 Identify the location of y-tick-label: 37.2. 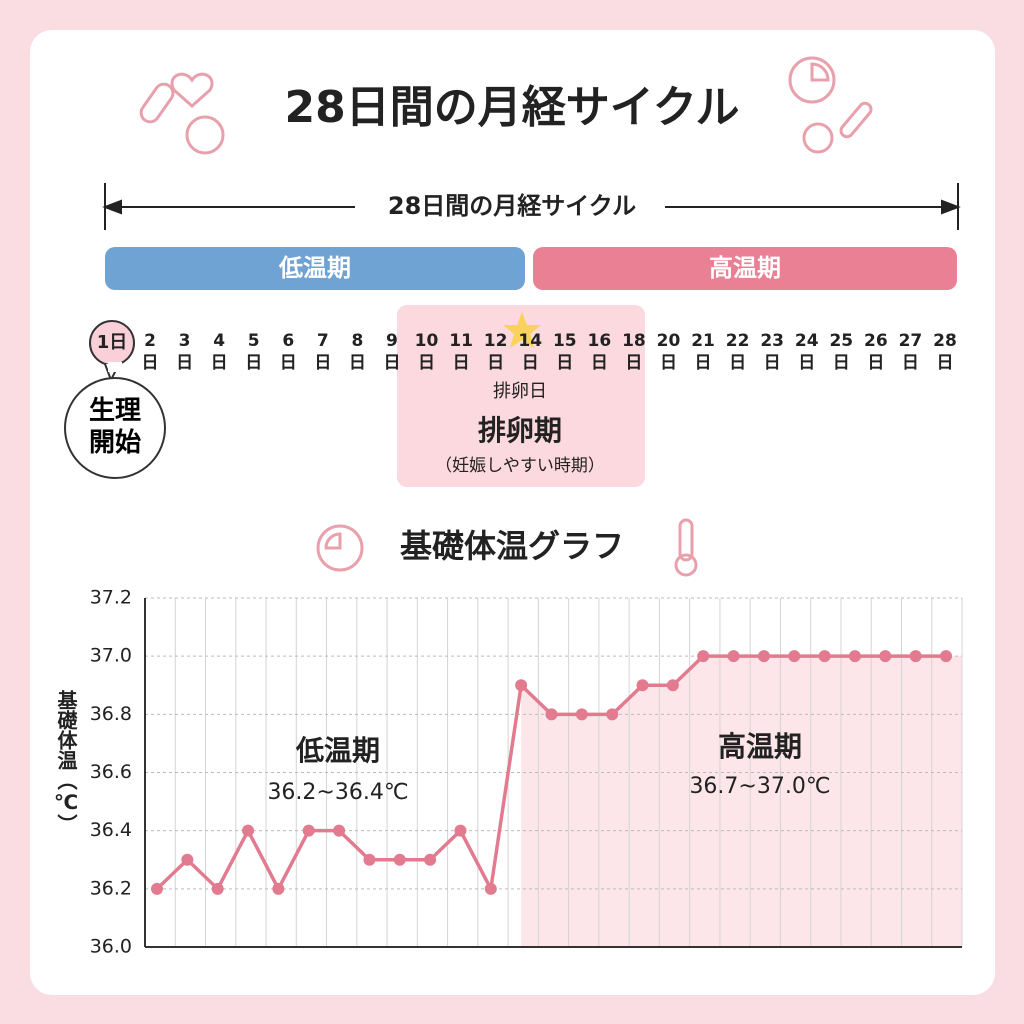
(111, 598).